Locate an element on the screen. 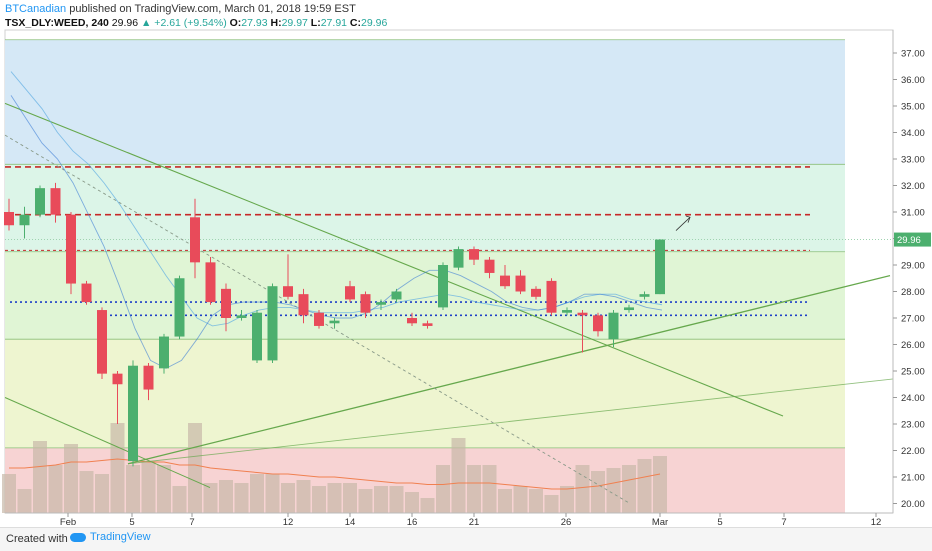  arrow-shaft is located at coordinates (683, 224).